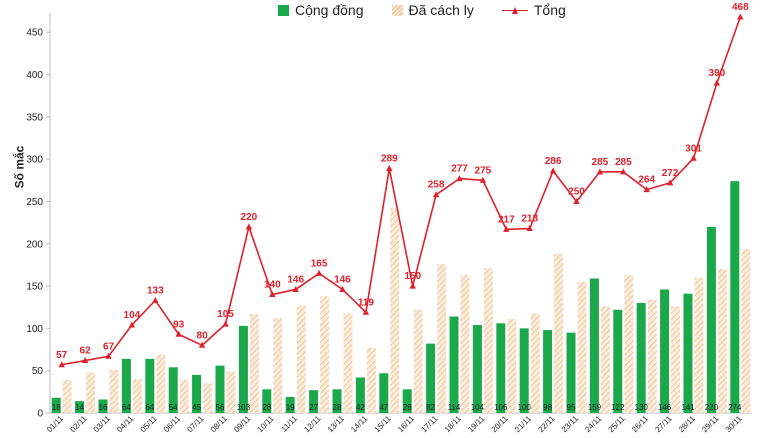 This screenshot has width=780, height=438. What do you see at coordinates (289, 424) in the screenshot?
I see `x-tick-label: 11/11` at bounding box center [289, 424].